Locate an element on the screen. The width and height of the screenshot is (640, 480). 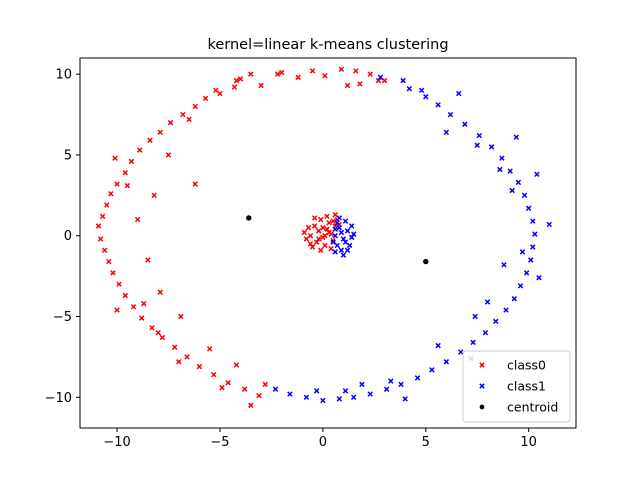
y-tick-label: −5 is located at coordinates (62, 317).